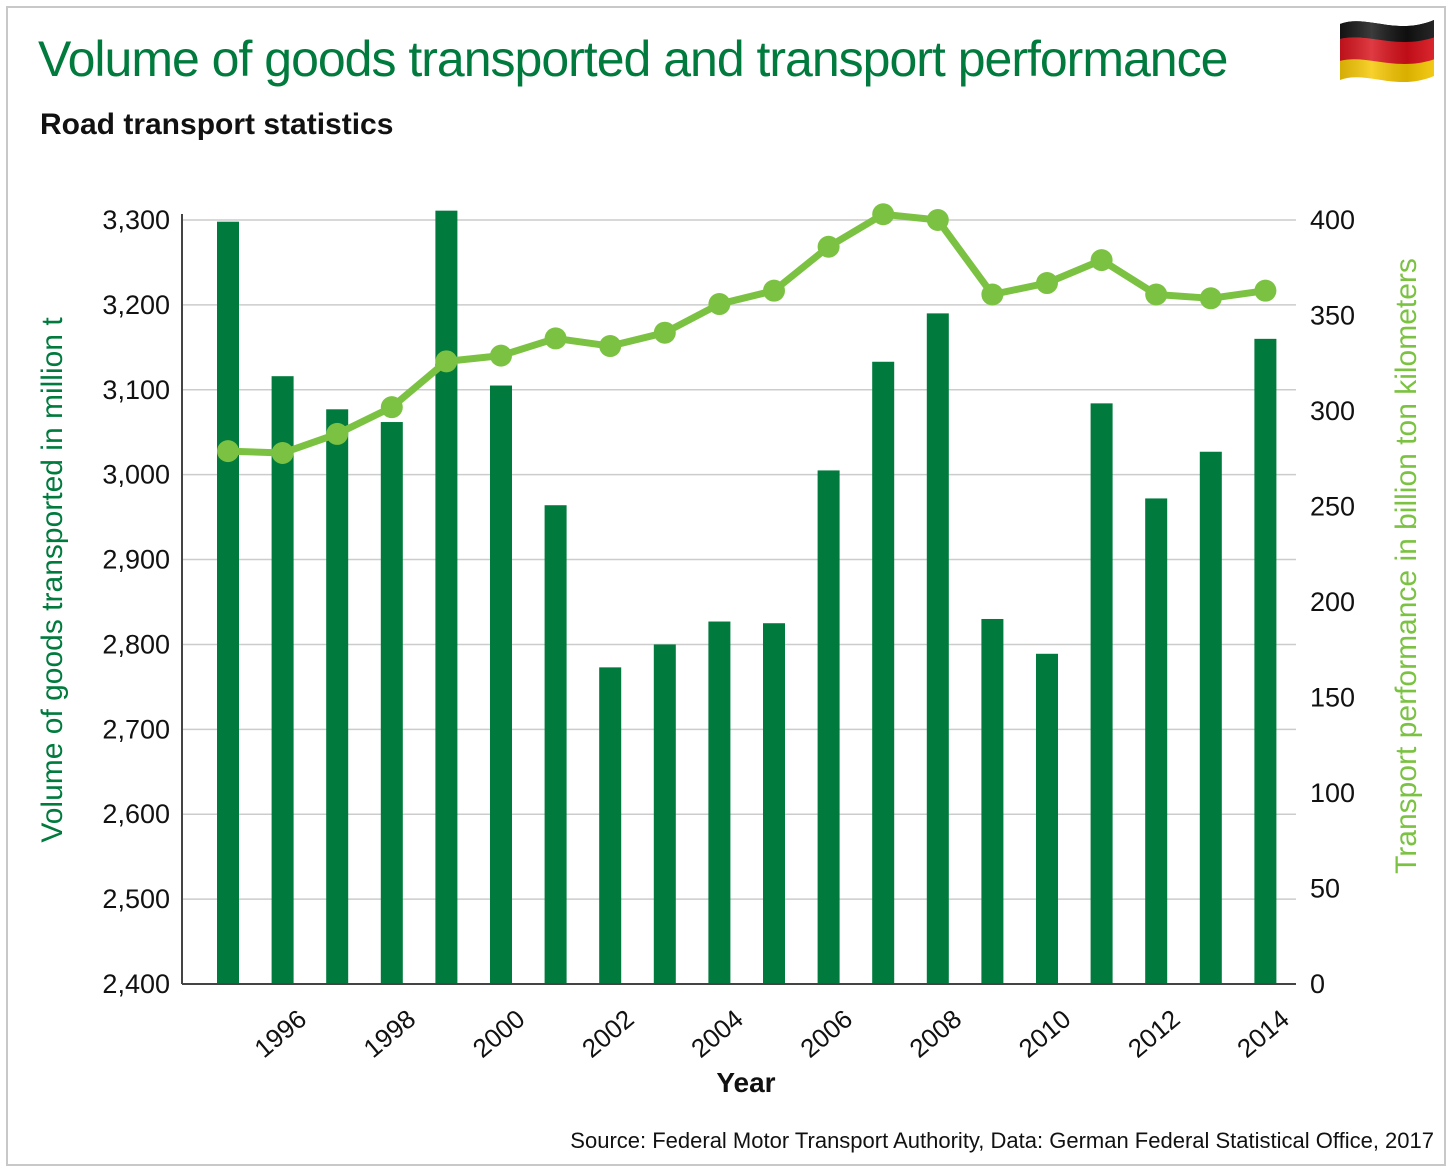  What do you see at coordinates (446, 361) in the screenshot?
I see `line-point-1999` at bounding box center [446, 361].